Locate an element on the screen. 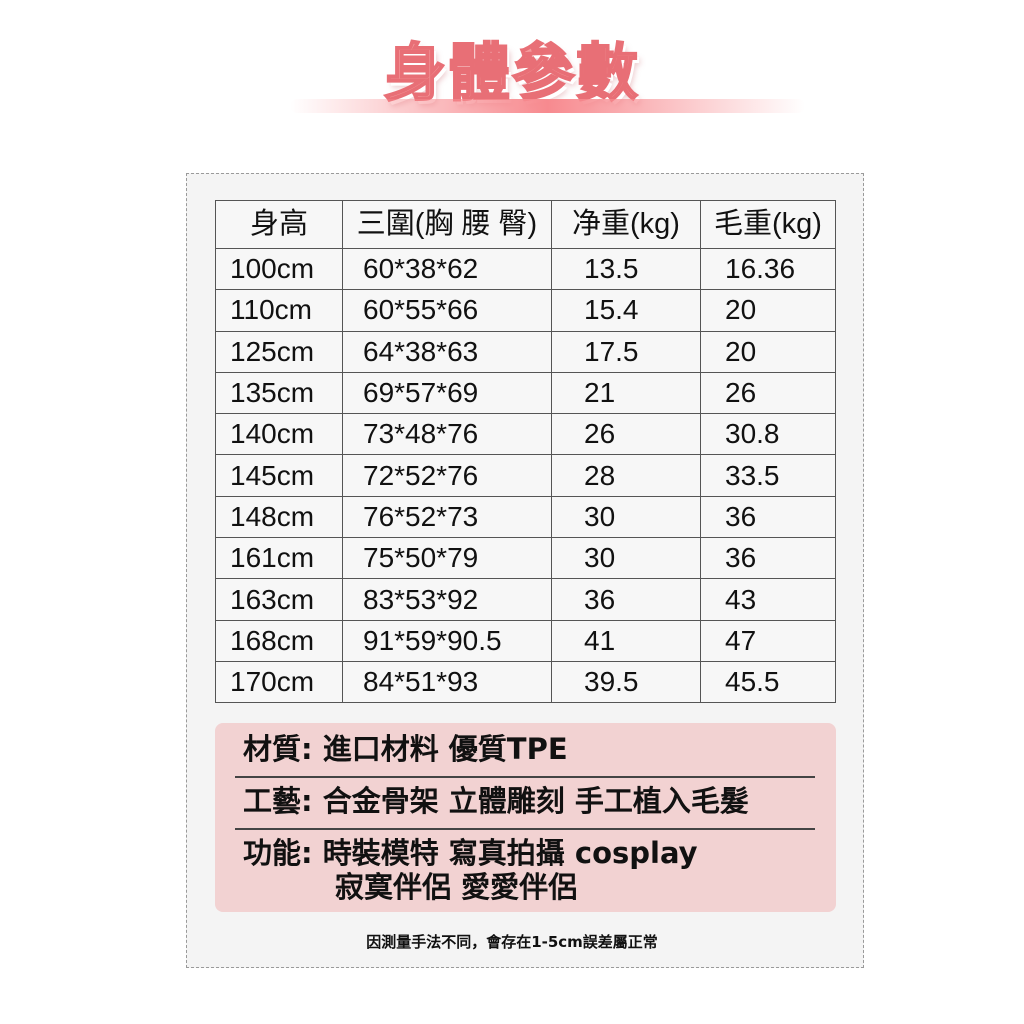 This screenshot has width=1024, height=1024. cell-measurements: 76*52*73 is located at coordinates (447, 517).